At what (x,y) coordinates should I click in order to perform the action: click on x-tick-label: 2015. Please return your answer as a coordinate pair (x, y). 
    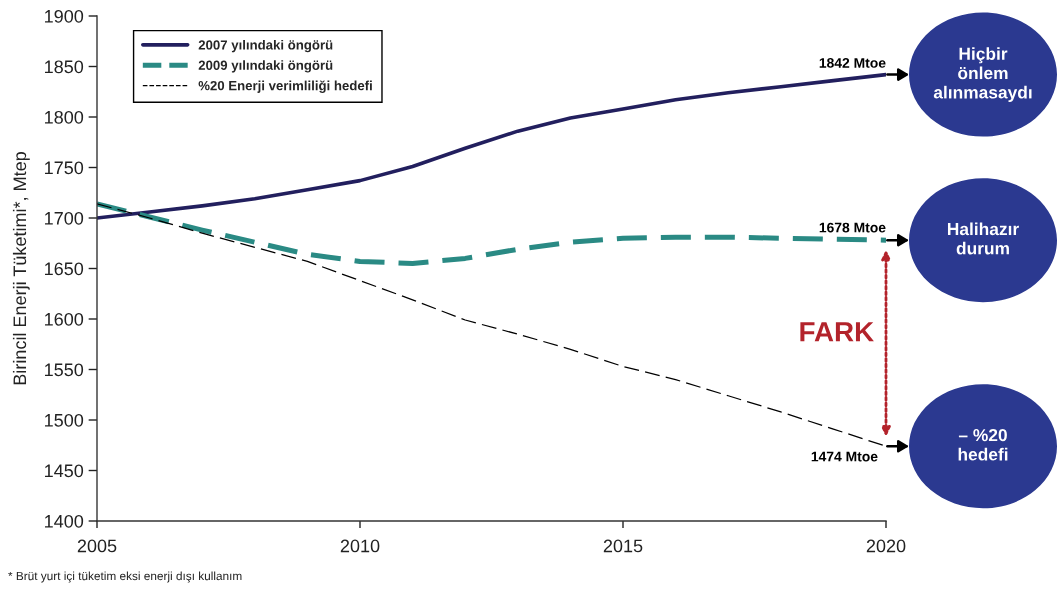
    Looking at the image, I should click on (623, 546).